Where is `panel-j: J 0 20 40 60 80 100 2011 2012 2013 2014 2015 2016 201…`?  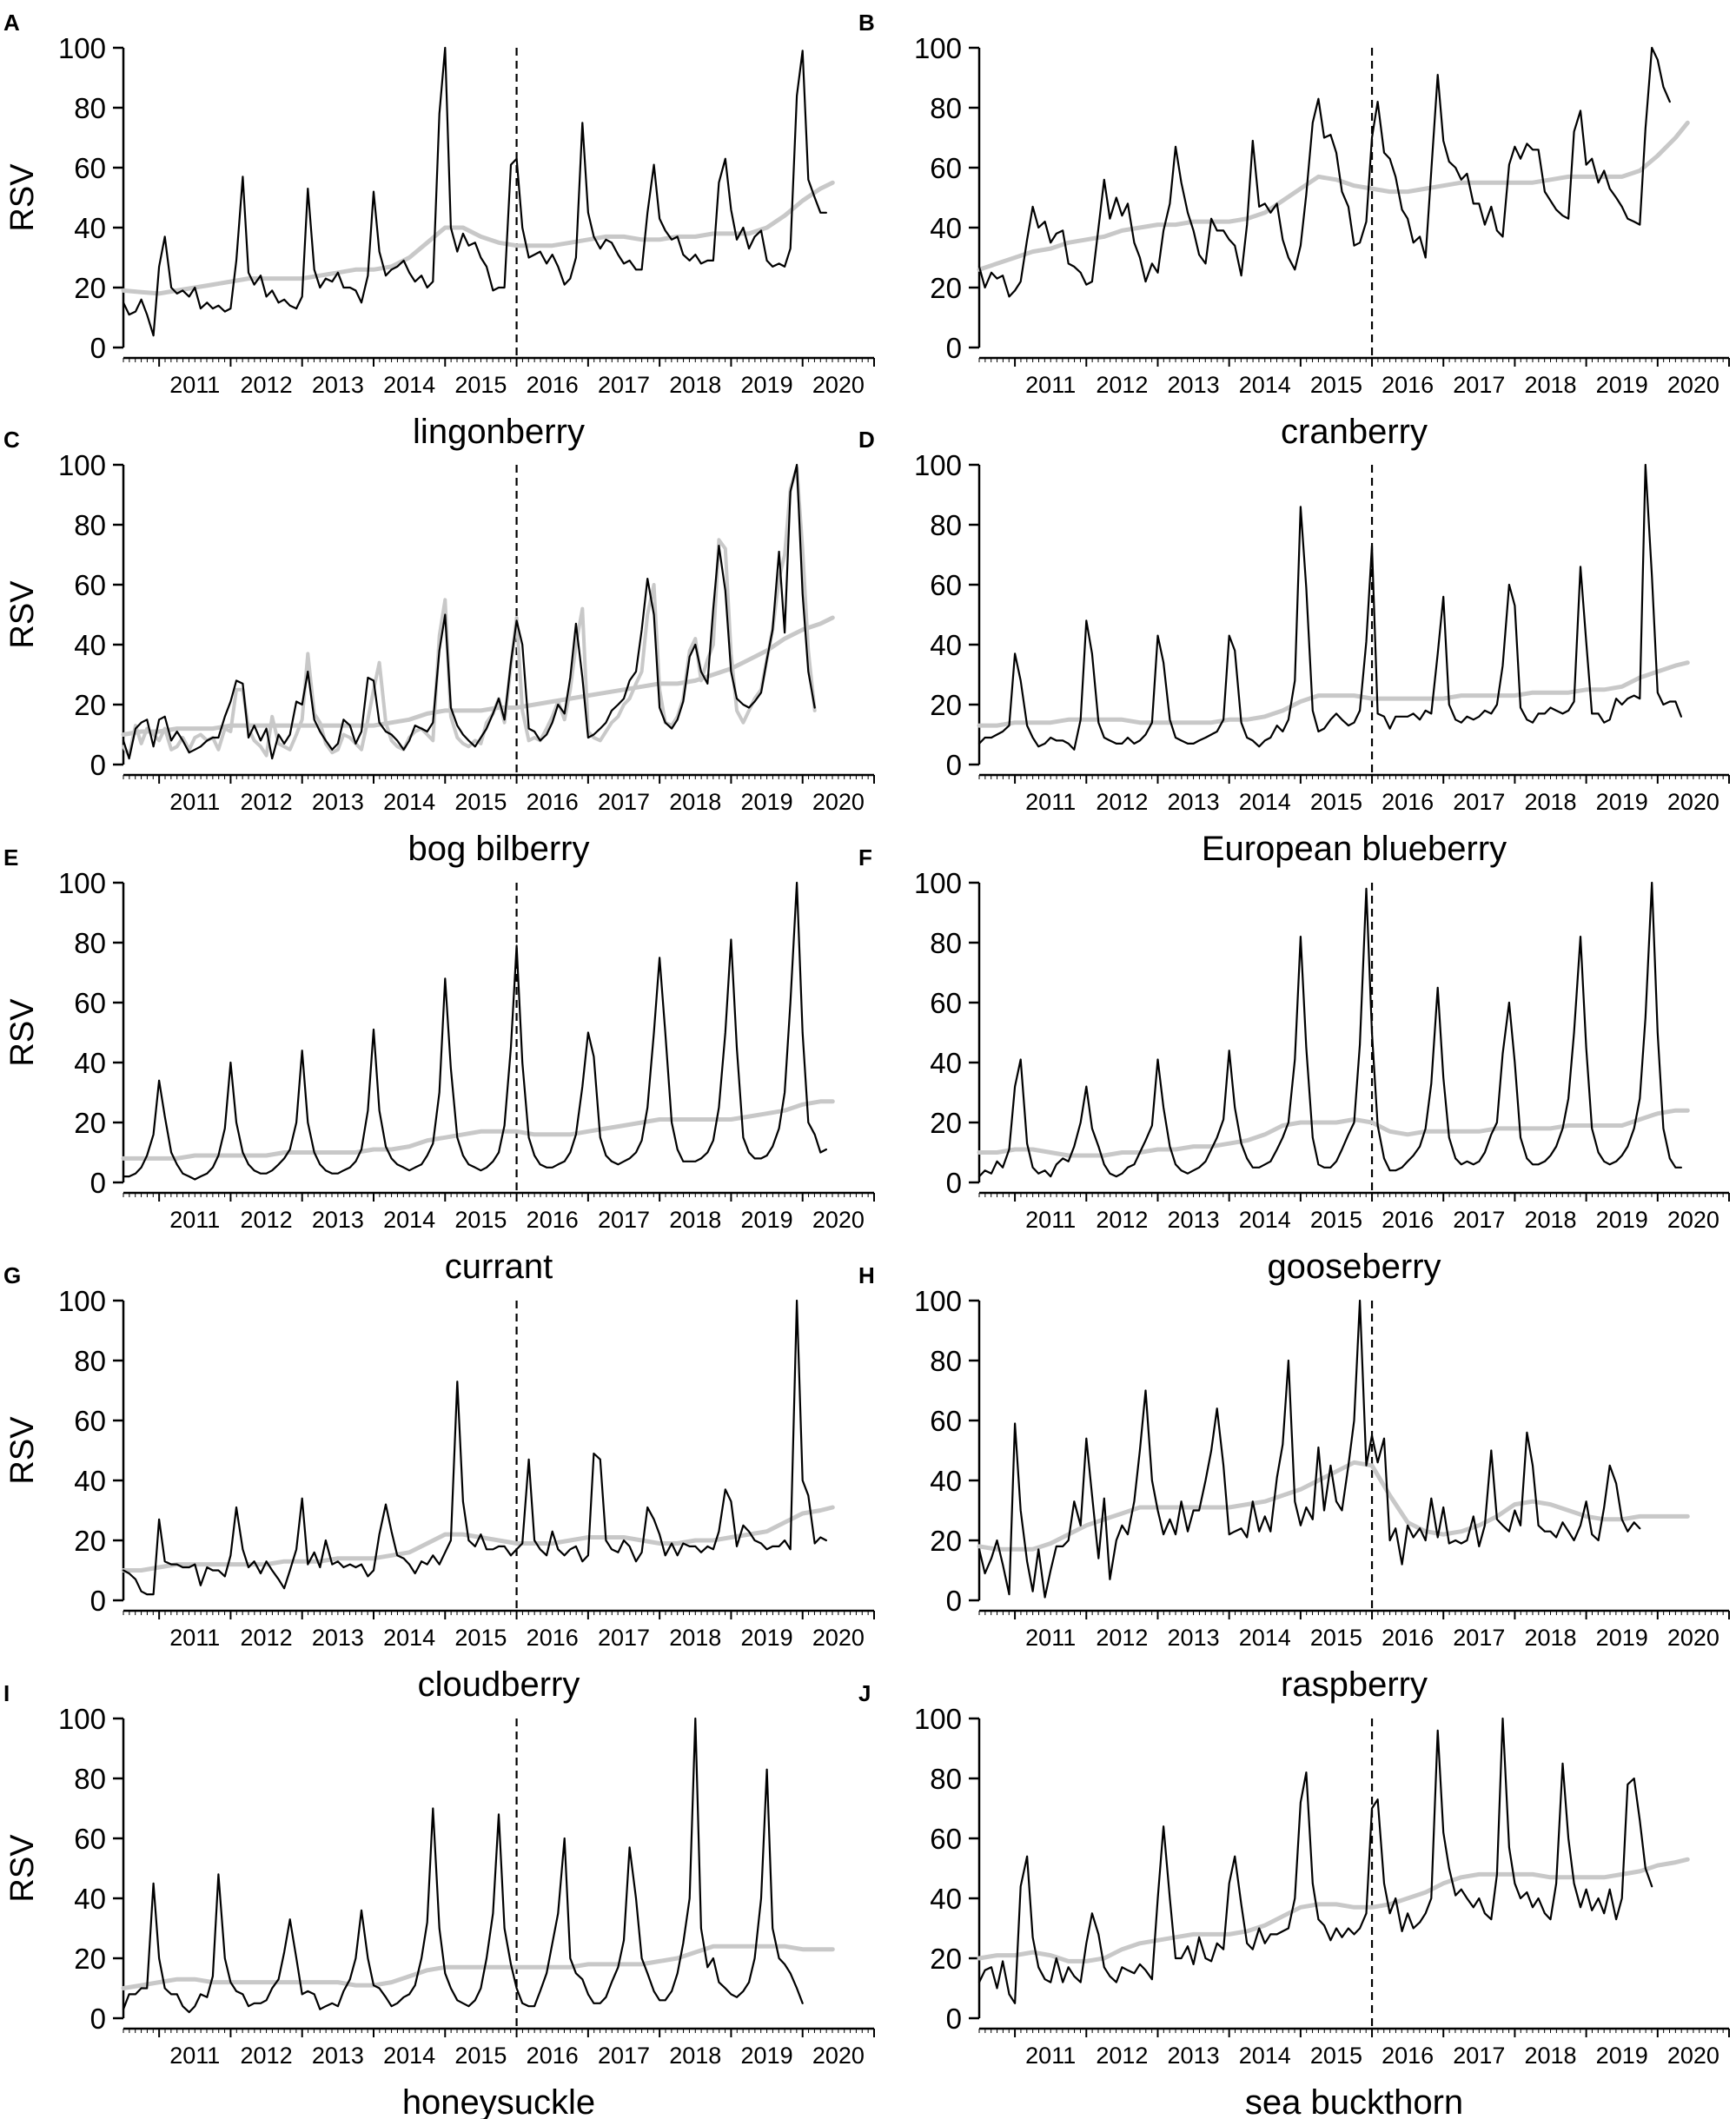
panel-j: J 0 20 40 60 80 100 2011 2012 2013 2014 2015 2016 201… is located at coordinates (1294, 1900).